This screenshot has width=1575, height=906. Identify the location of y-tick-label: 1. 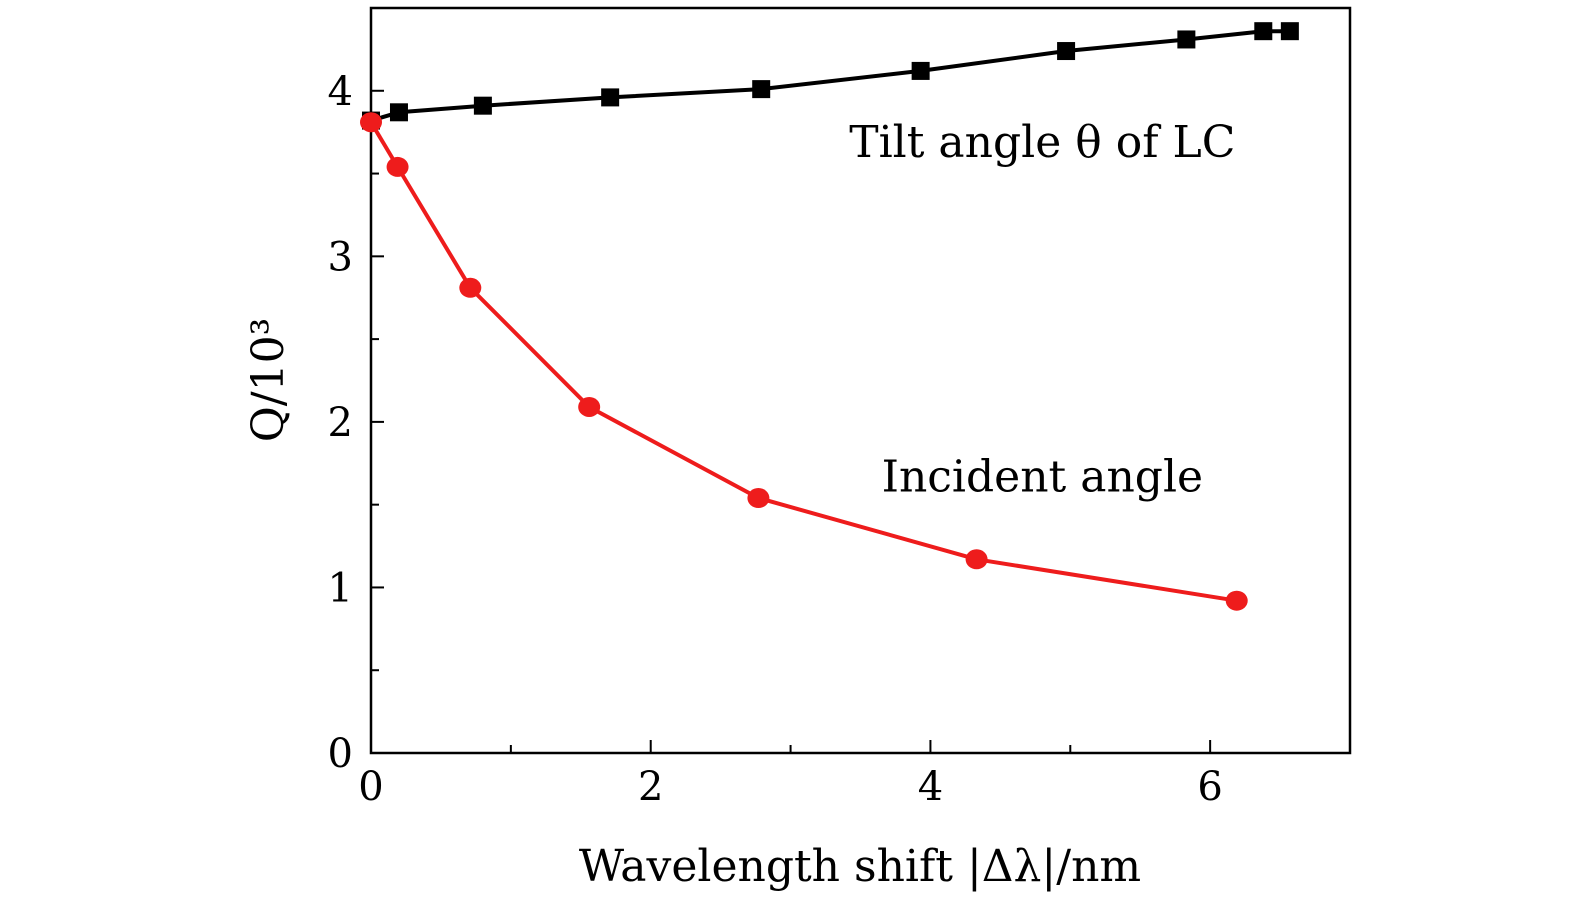
(340, 588).